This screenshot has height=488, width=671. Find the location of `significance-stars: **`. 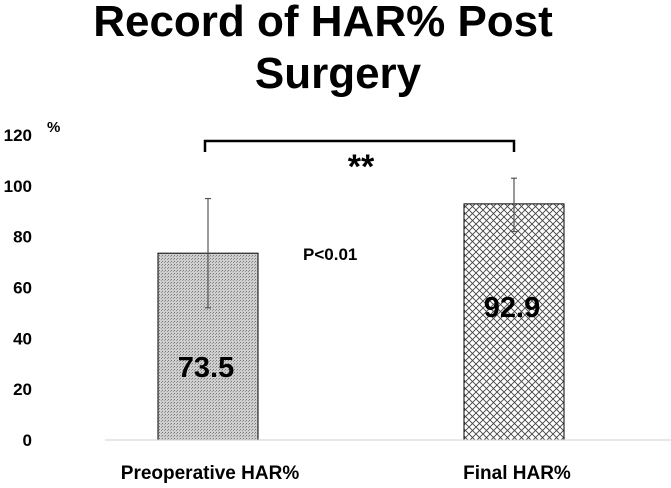

significance-stars: ** is located at coordinates (361, 167).